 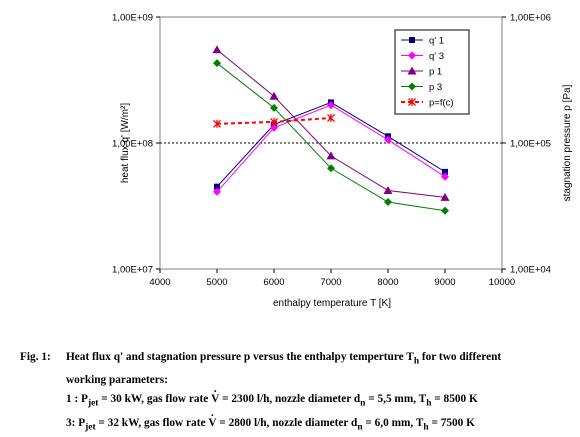 I want to click on y-right-tick-label: 1,00E+05, so click(x=530, y=144).